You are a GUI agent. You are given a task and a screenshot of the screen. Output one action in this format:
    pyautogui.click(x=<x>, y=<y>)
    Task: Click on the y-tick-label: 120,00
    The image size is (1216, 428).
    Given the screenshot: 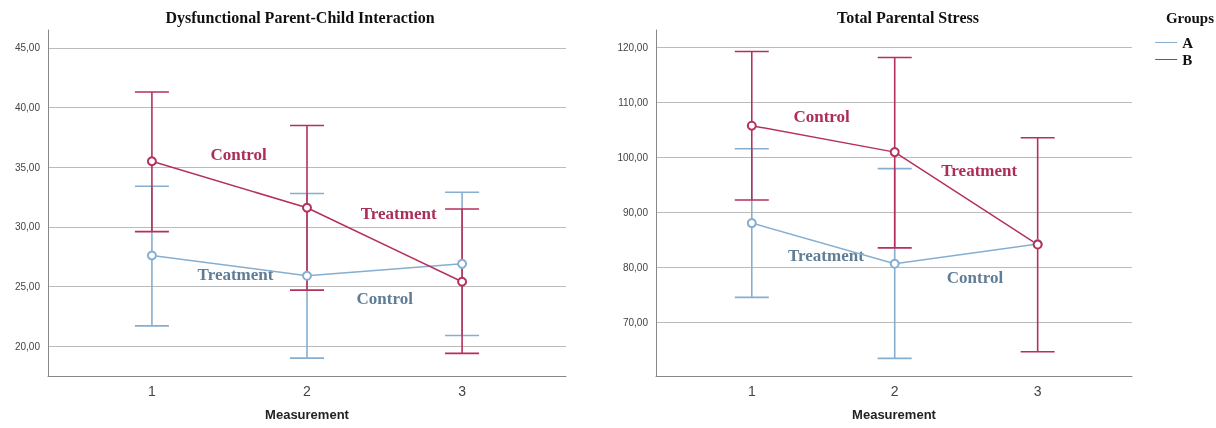 What is the action you would take?
    pyautogui.click(x=633, y=48)
    